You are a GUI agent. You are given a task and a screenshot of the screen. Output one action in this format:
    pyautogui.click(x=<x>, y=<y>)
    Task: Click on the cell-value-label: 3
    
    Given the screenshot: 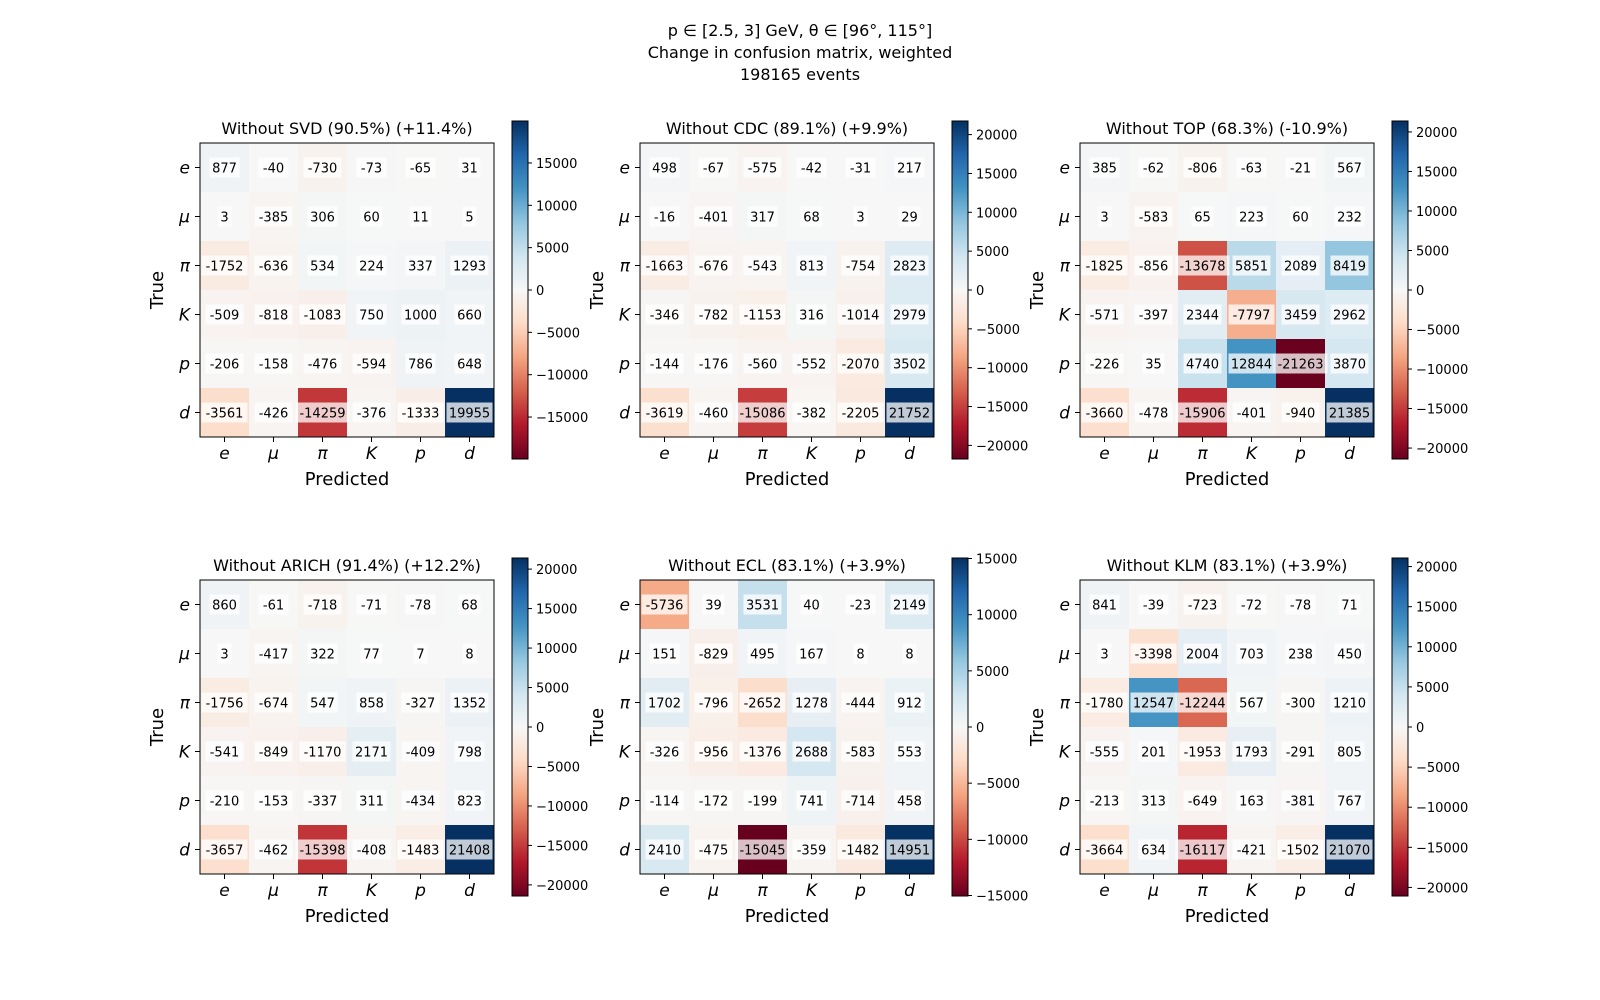 What is the action you would take?
    pyautogui.click(x=1104, y=655)
    